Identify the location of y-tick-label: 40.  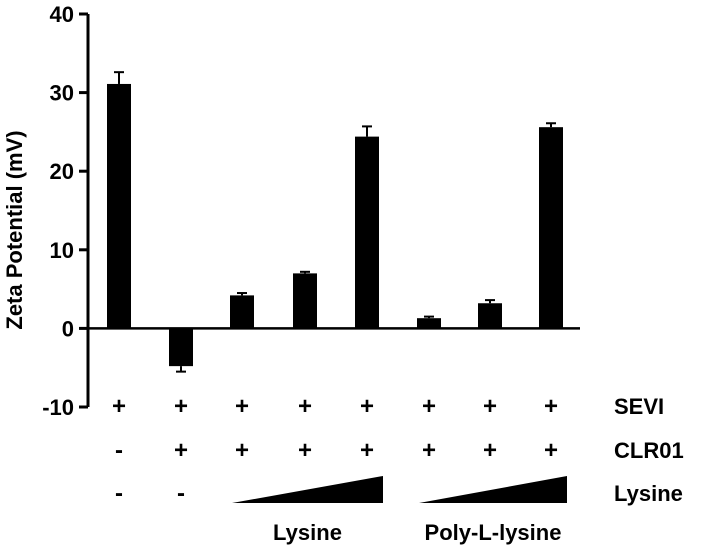
(62, 14).